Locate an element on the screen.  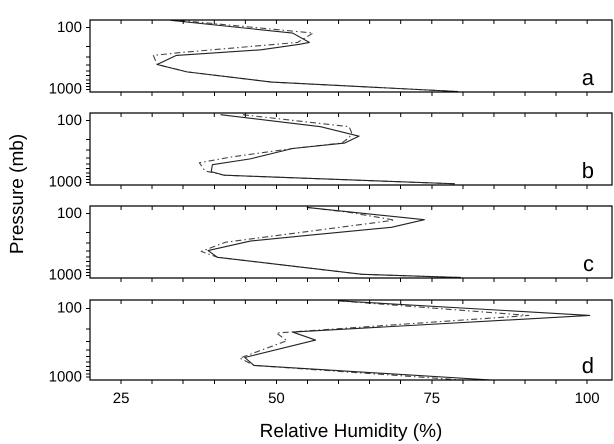
x-tick-label: 50 is located at coordinates (276, 399).